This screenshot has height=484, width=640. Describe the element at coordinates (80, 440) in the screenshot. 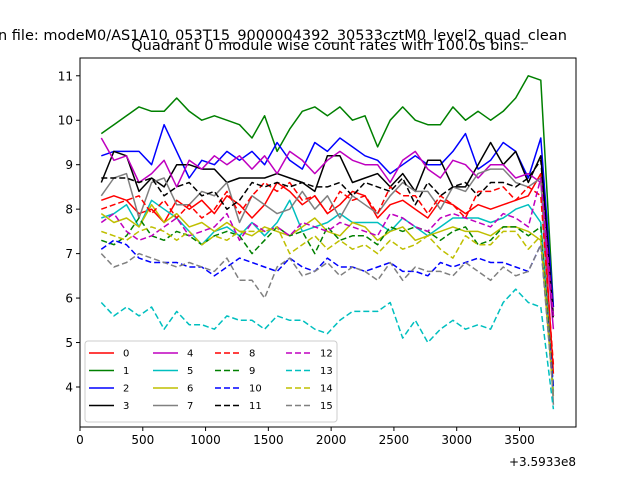

I see `x-tick-label: 0` at that location.